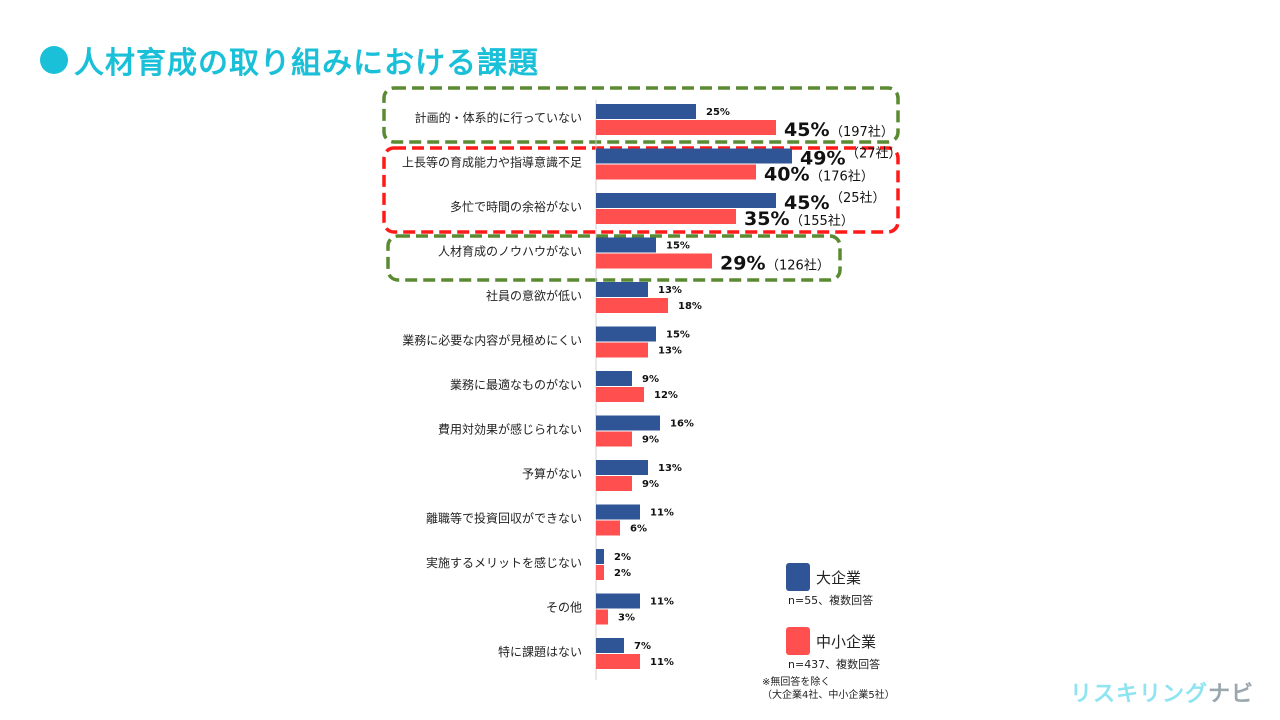 The height and width of the screenshot is (720, 1280). What do you see at coordinates (504, 562) in the screenshot?
I see `category-label: 実施するメリットを感じない` at bounding box center [504, 562].